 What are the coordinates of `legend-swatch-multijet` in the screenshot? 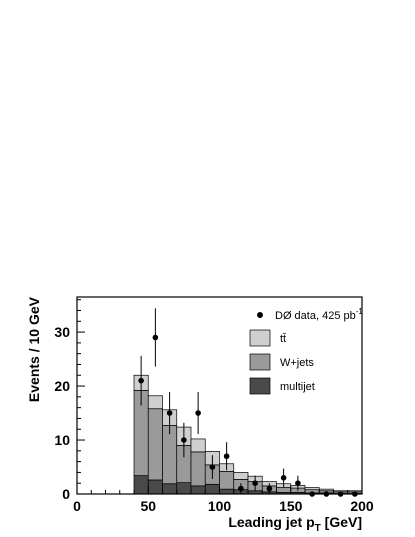 It's located at (260, 386).